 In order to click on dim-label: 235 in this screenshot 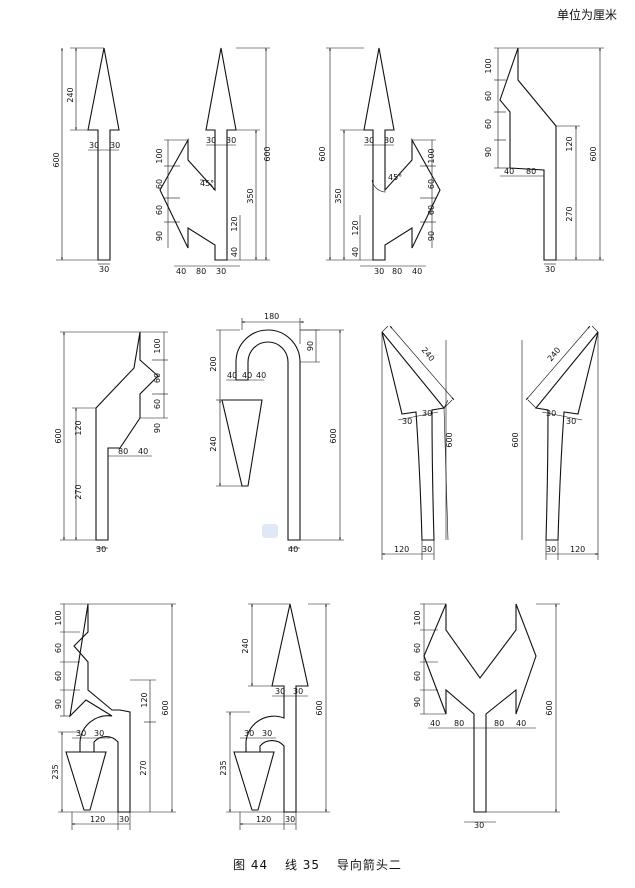, I will do `click(223, 767)`.